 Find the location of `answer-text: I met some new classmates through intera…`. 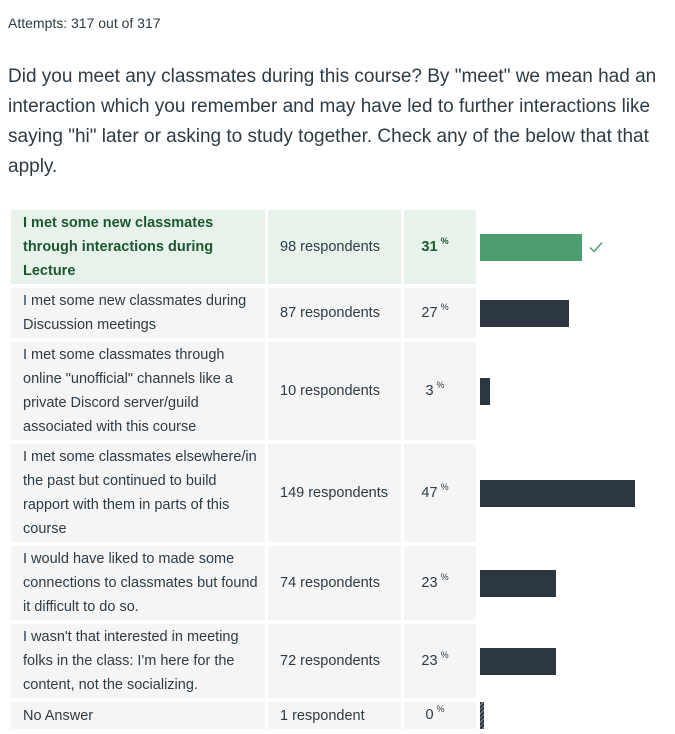

answer-text: I met some new classmates through intera… is located at coordinates (118, 247).